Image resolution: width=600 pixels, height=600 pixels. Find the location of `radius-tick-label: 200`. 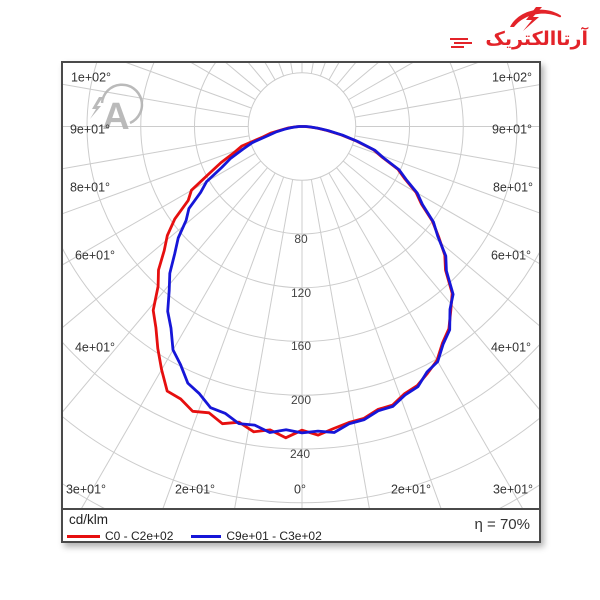

radius-tick-label: 200 is located at coordinates (301, 400).